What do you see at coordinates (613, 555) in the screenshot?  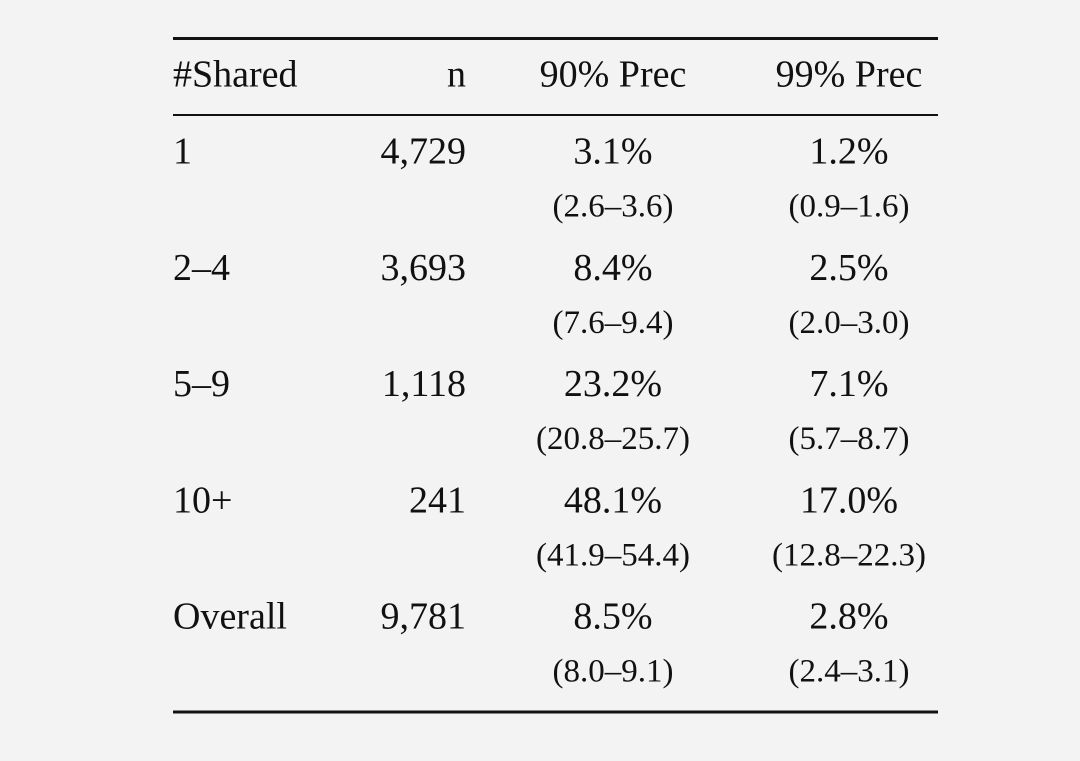 I see `confidence-interval: (41.9–54.4)` at bounding box center [613, 555].